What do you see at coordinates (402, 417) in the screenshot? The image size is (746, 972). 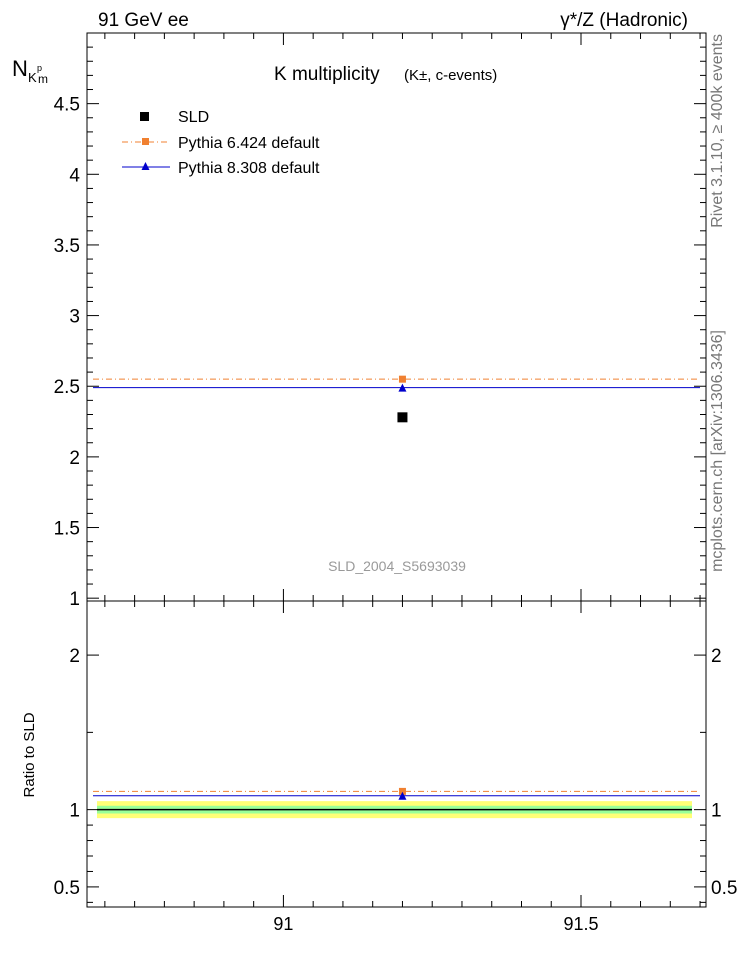 I see `sld-point` at bounding box center [402, 417].